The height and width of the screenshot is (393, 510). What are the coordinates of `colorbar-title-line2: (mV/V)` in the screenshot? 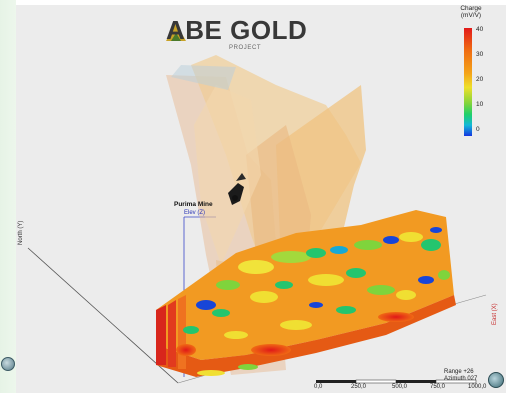 It's located at (471, 15).